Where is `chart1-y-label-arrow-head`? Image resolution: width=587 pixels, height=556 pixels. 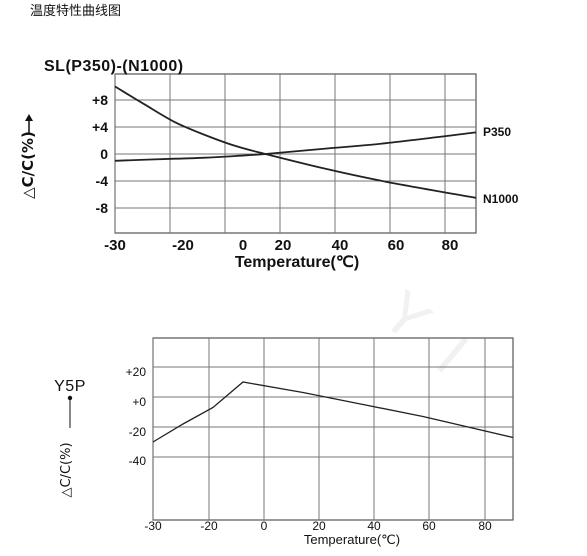 chart1-y-label-arrow-head is located at coordinates (29, 117).